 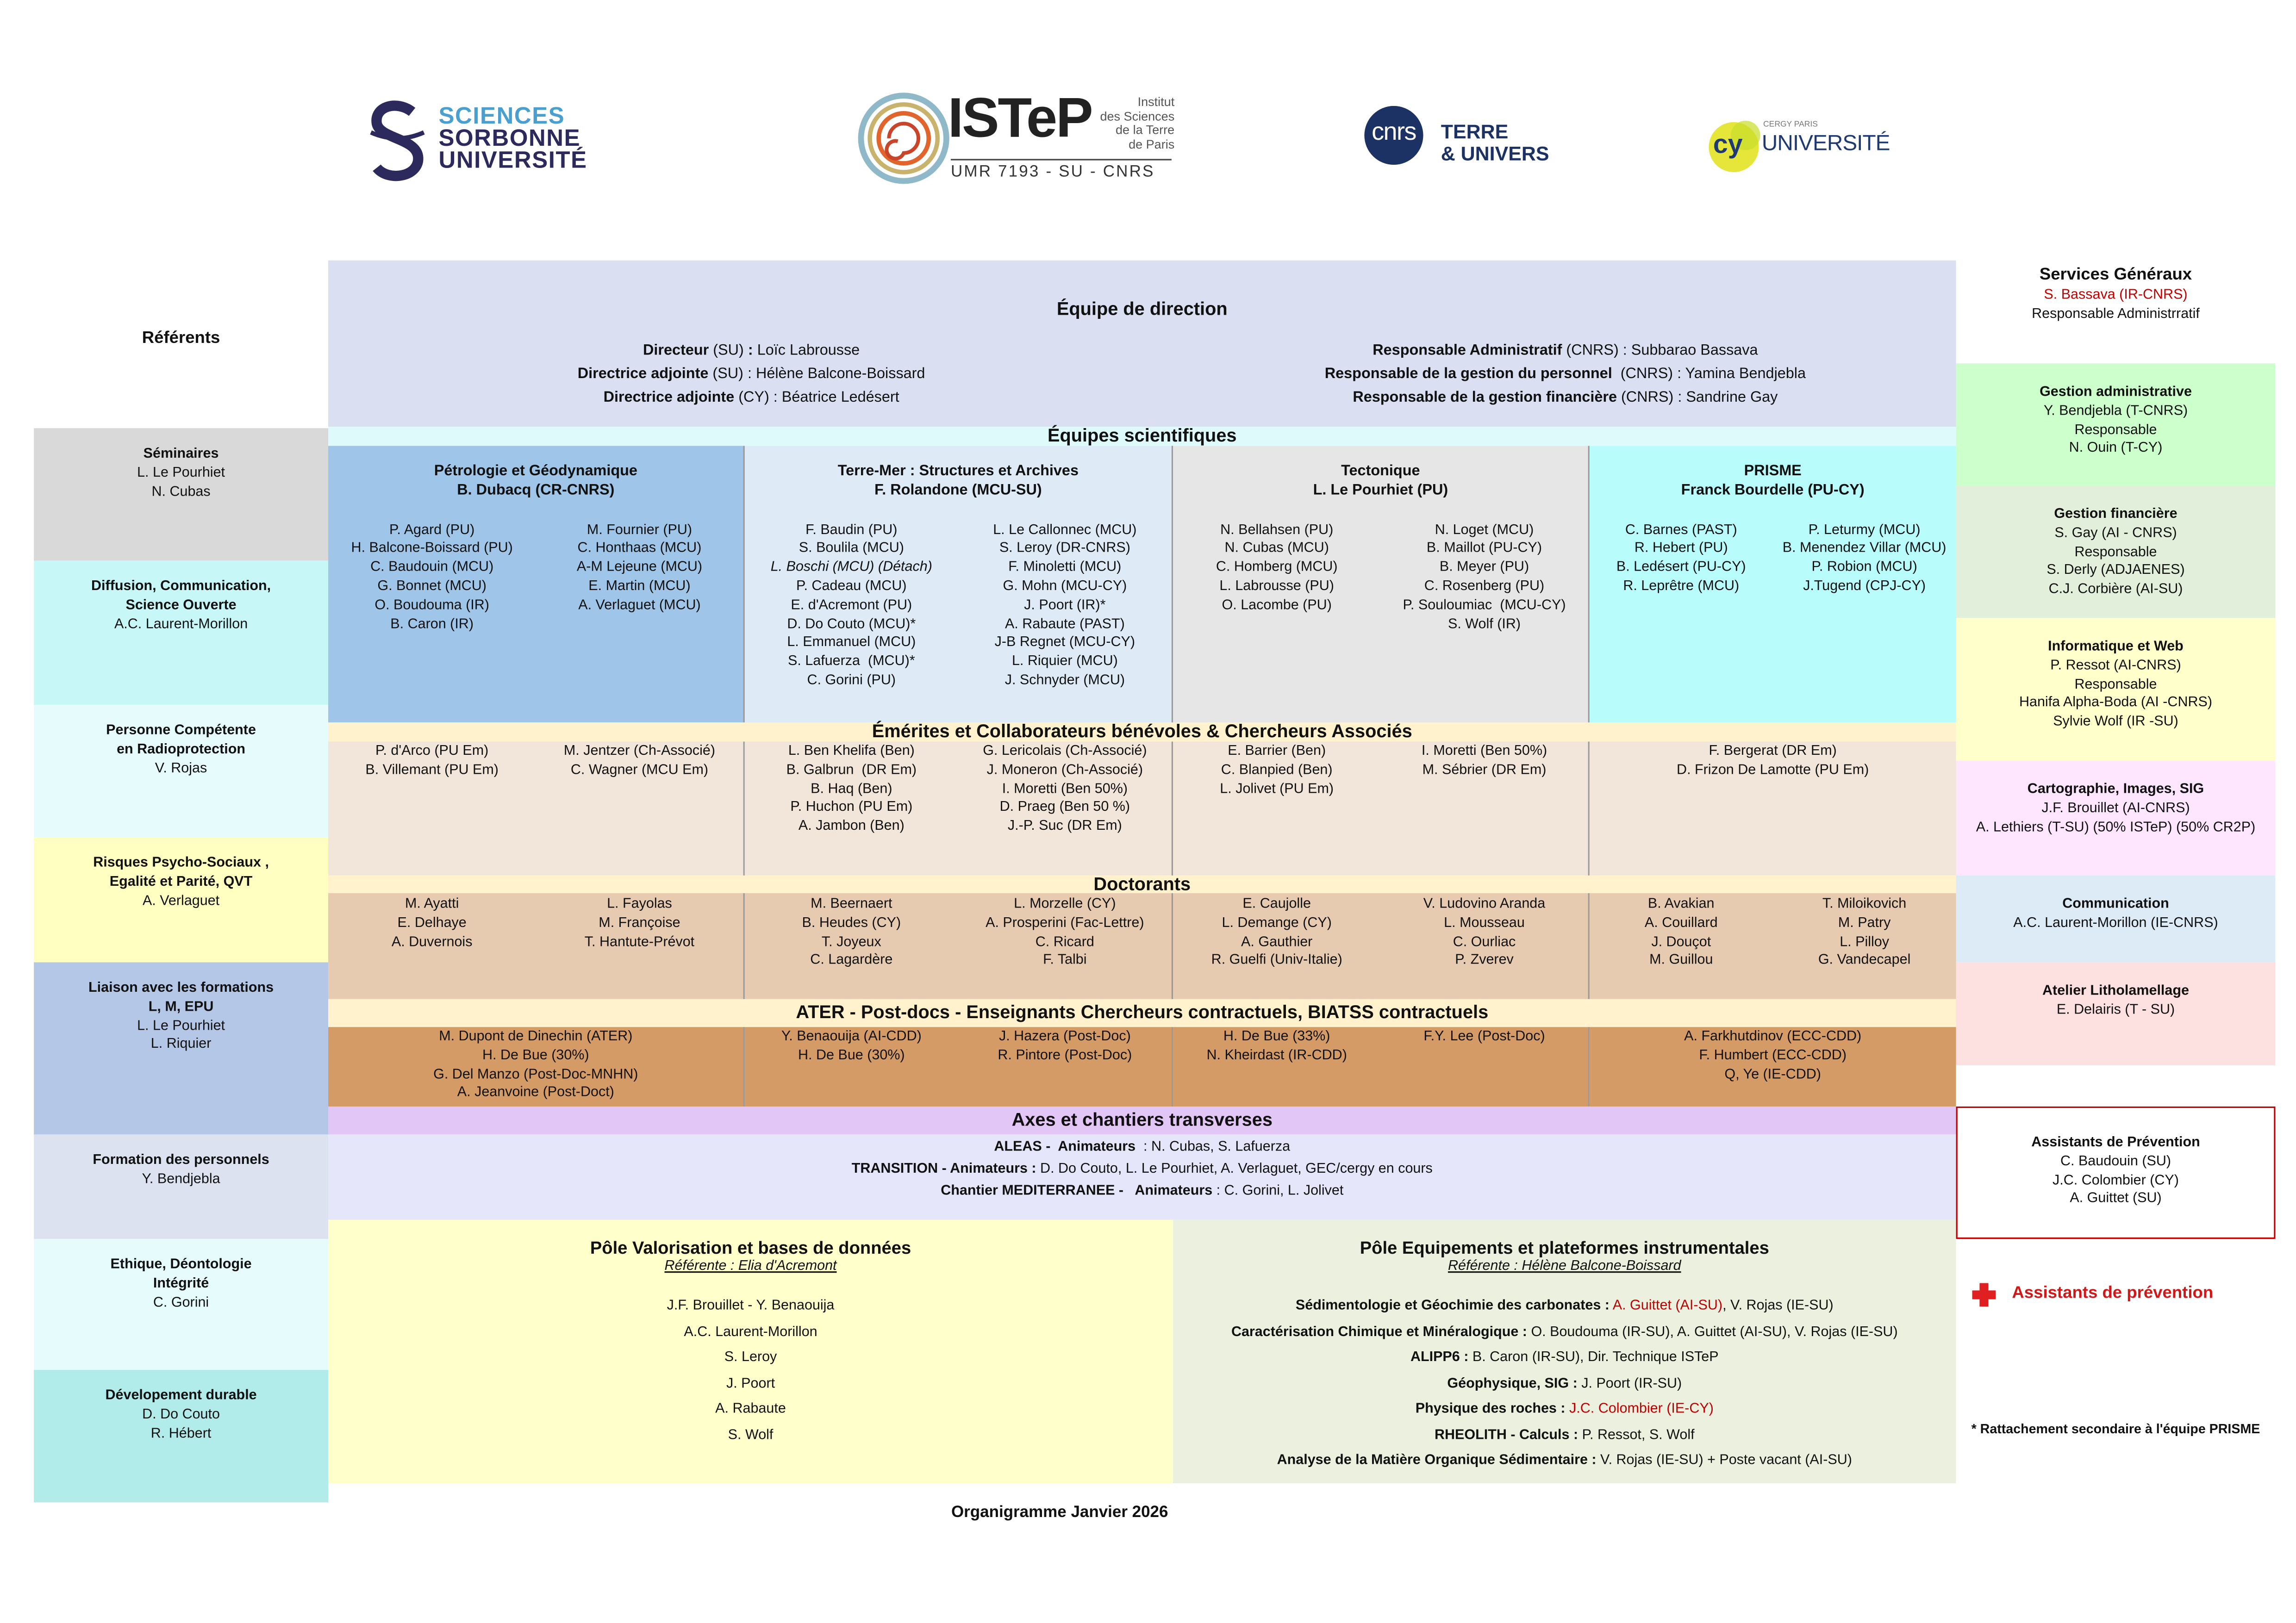 What do you see at coordinates (2116, 448) in the screenshot?
I see `text-line: N. Ouin (T-CY)` at bounding box center [2116, 448].